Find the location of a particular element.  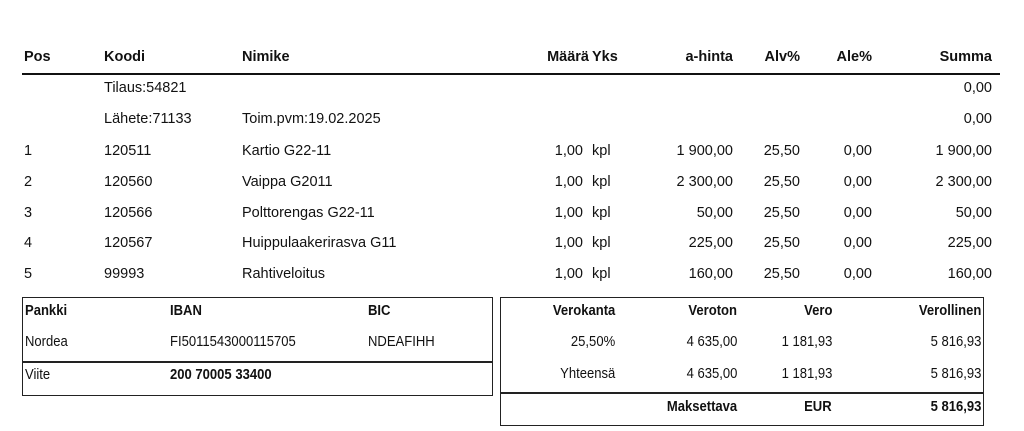

item-code: 120511 is located at coordinates (128, 151).